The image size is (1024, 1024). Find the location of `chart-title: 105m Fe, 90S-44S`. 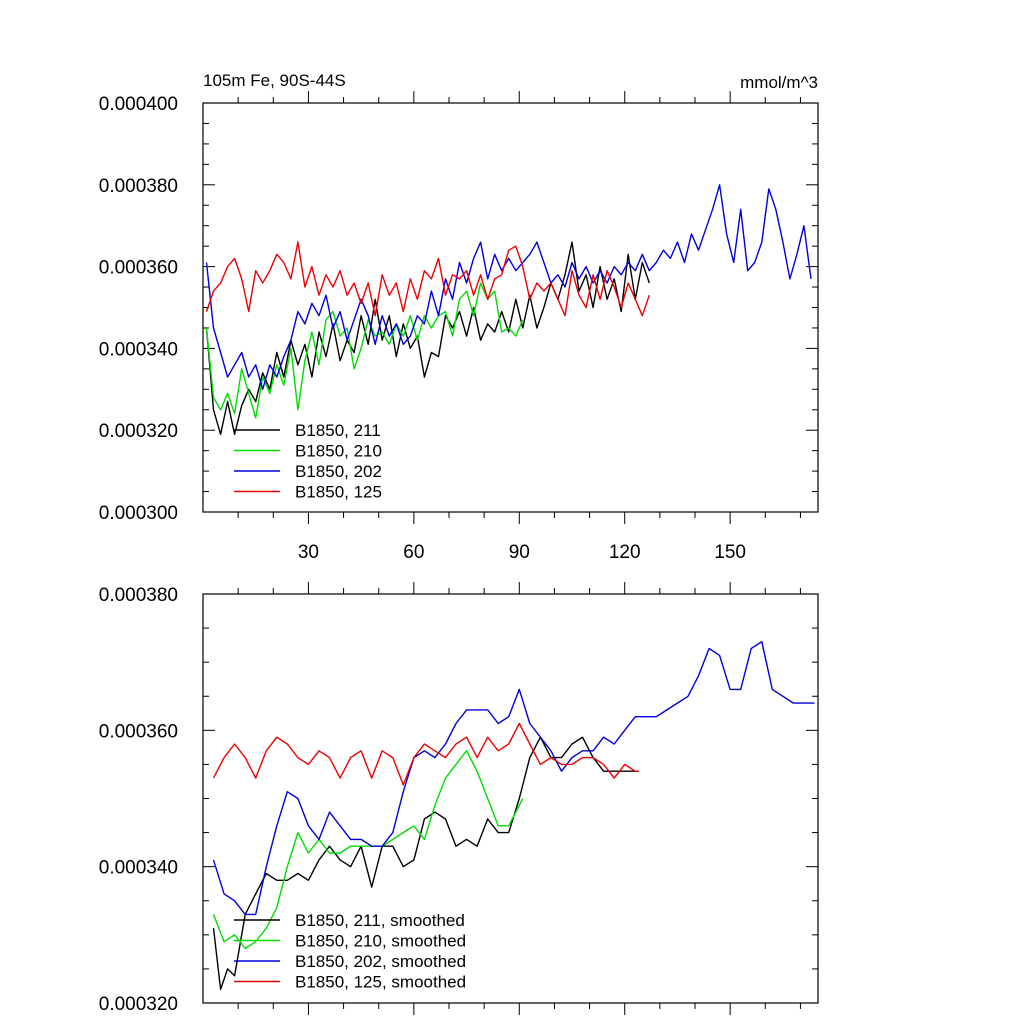

chart-title: 105m Fe, 90S-44S is located at coordinates (274, 80).